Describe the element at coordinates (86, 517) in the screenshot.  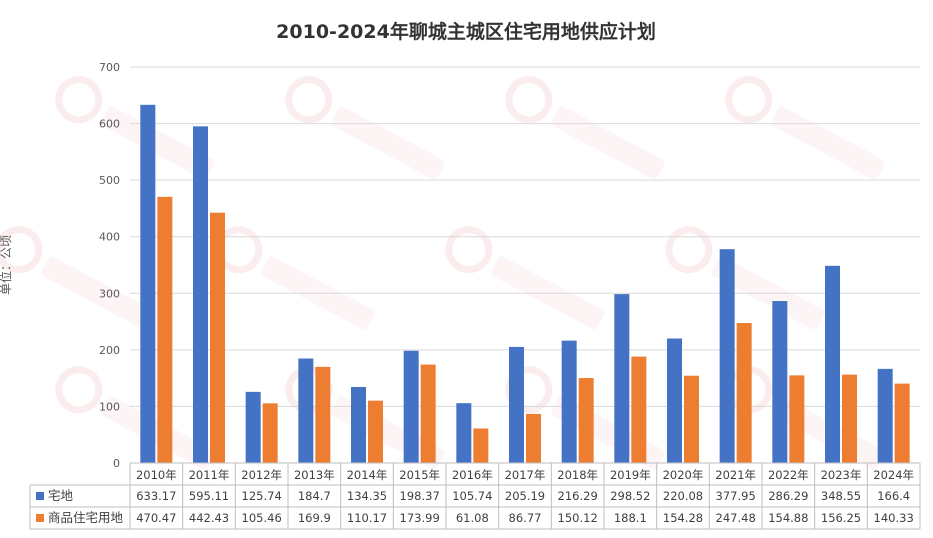
I see `legend-label: 商品住宅用地` at that location.